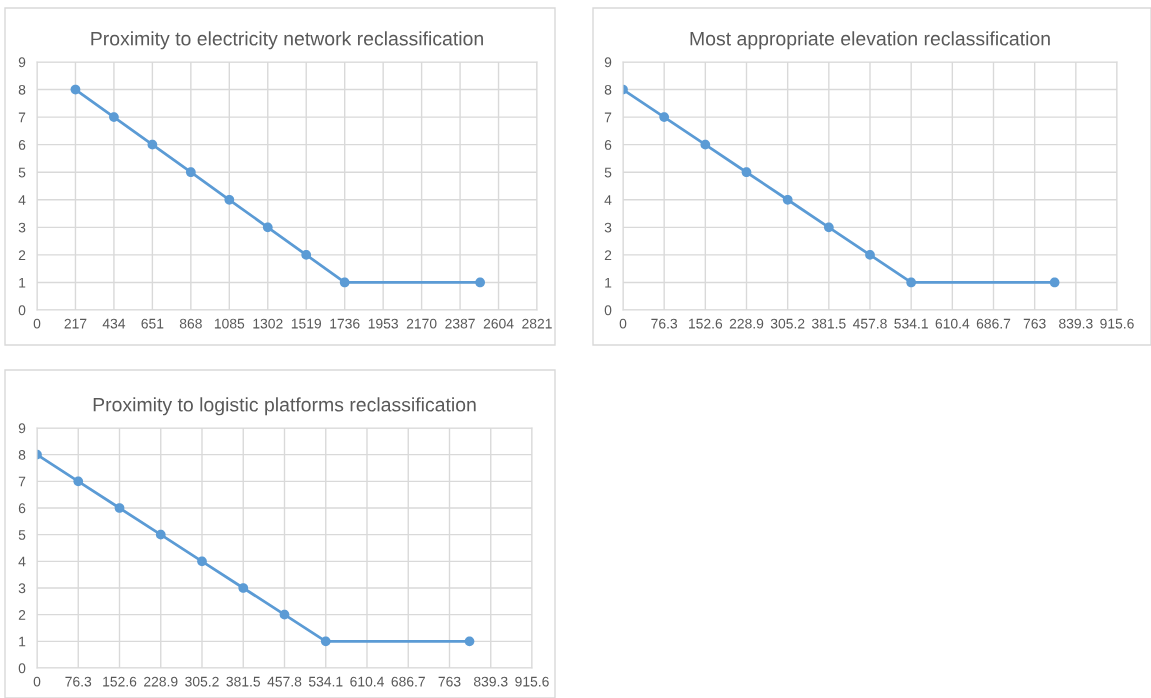  I want to click on x-tick-label: 2821, so click(537, 323).